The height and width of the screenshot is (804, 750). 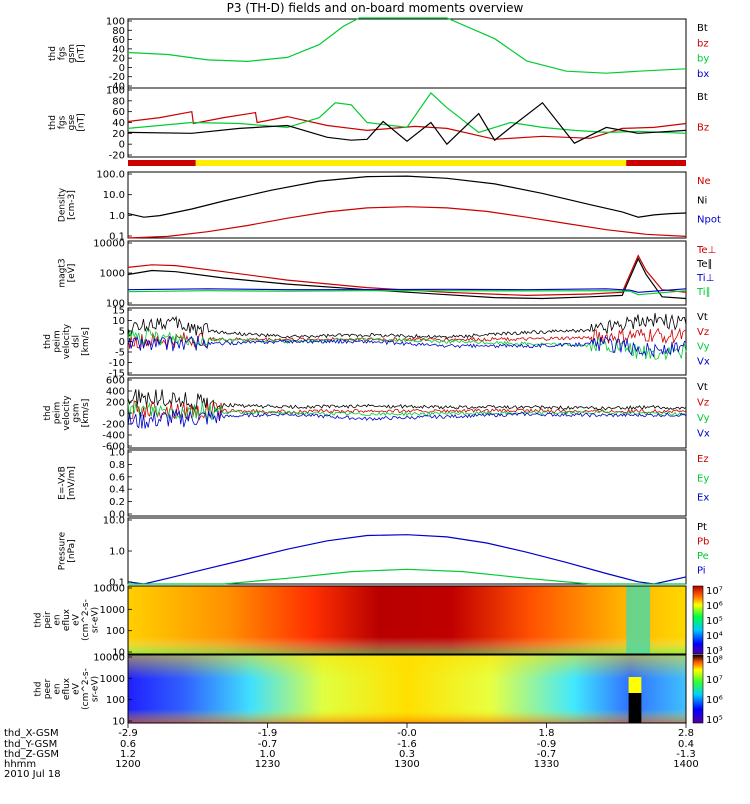 I want to click on y-label-line-0: E=-VxB, so click(x=62, y=483).